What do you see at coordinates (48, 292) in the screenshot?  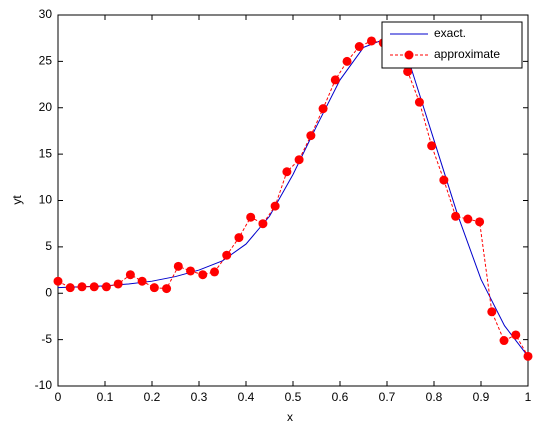 I see `y-tick-label: 0` at bounding box center [48, 292].